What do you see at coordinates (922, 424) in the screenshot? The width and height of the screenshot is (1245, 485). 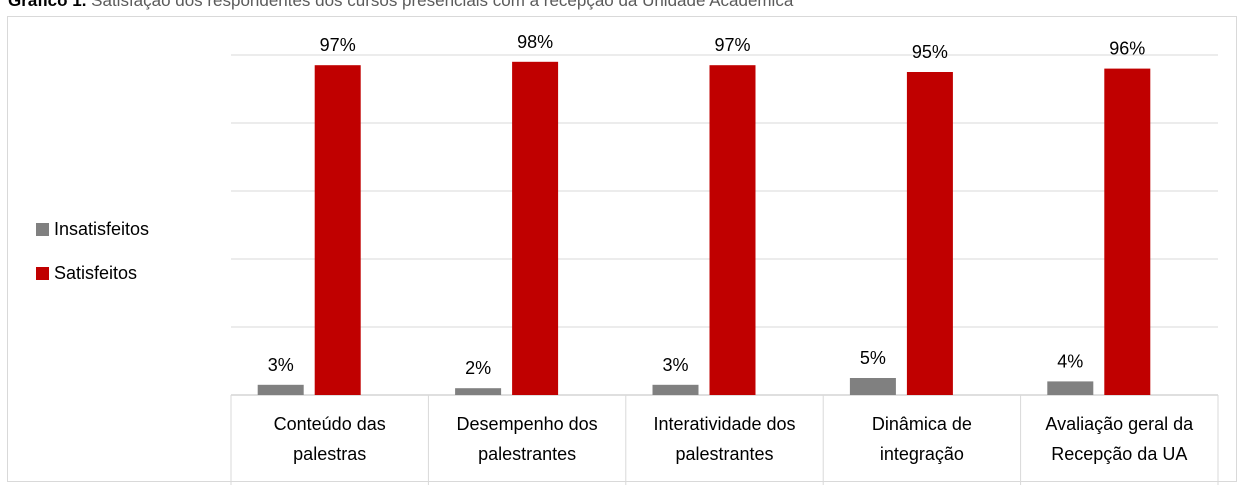 I see `category-label: Dinâmica de` at bounding box center [922, 424].